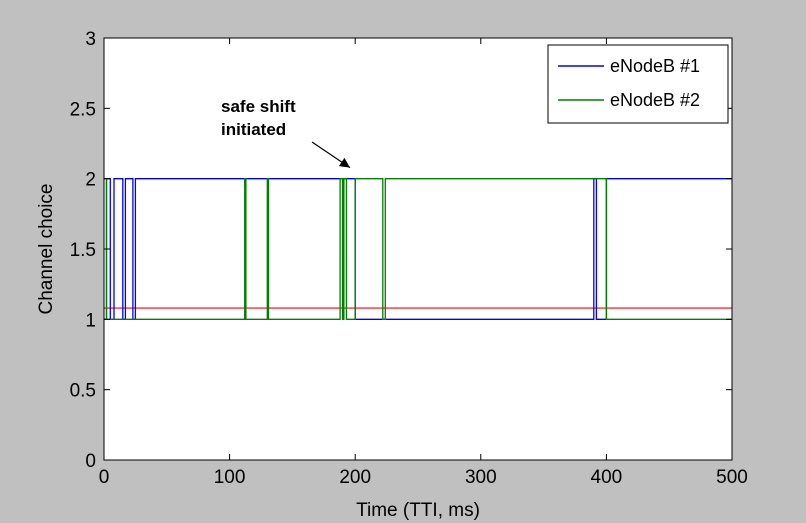 The height and width of the screenshot is (523, 806). I want to click on y-tick-label: 0.5, so click(83, 391).